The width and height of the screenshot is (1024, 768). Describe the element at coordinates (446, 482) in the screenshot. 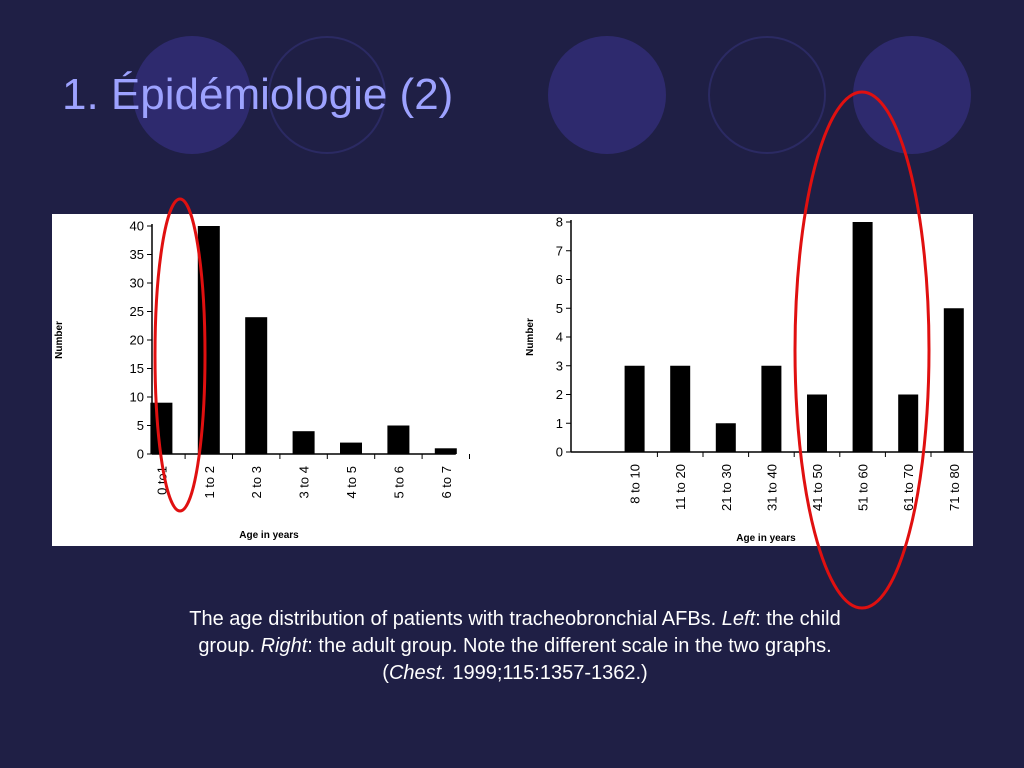

I see `x-tick-label: 6 to 7` at that location.